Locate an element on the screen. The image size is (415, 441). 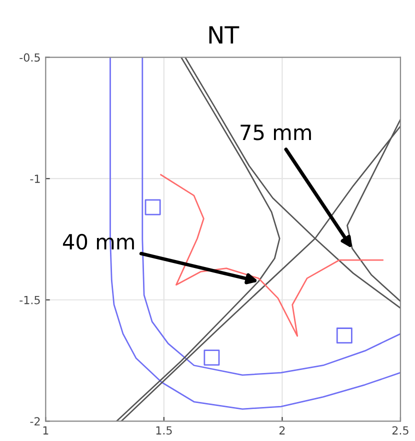
x-tick-label: 2 is located at coordinates (282, 430).